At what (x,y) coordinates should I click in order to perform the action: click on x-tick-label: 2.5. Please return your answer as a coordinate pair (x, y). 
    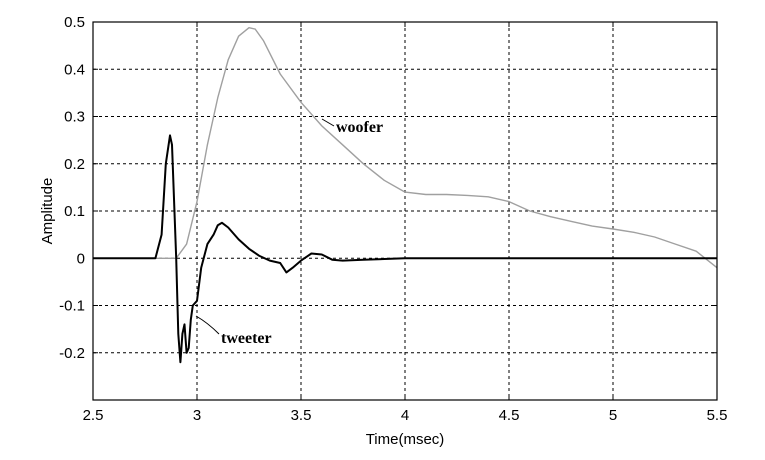
    Looking at the image, I should click on (93, 415).